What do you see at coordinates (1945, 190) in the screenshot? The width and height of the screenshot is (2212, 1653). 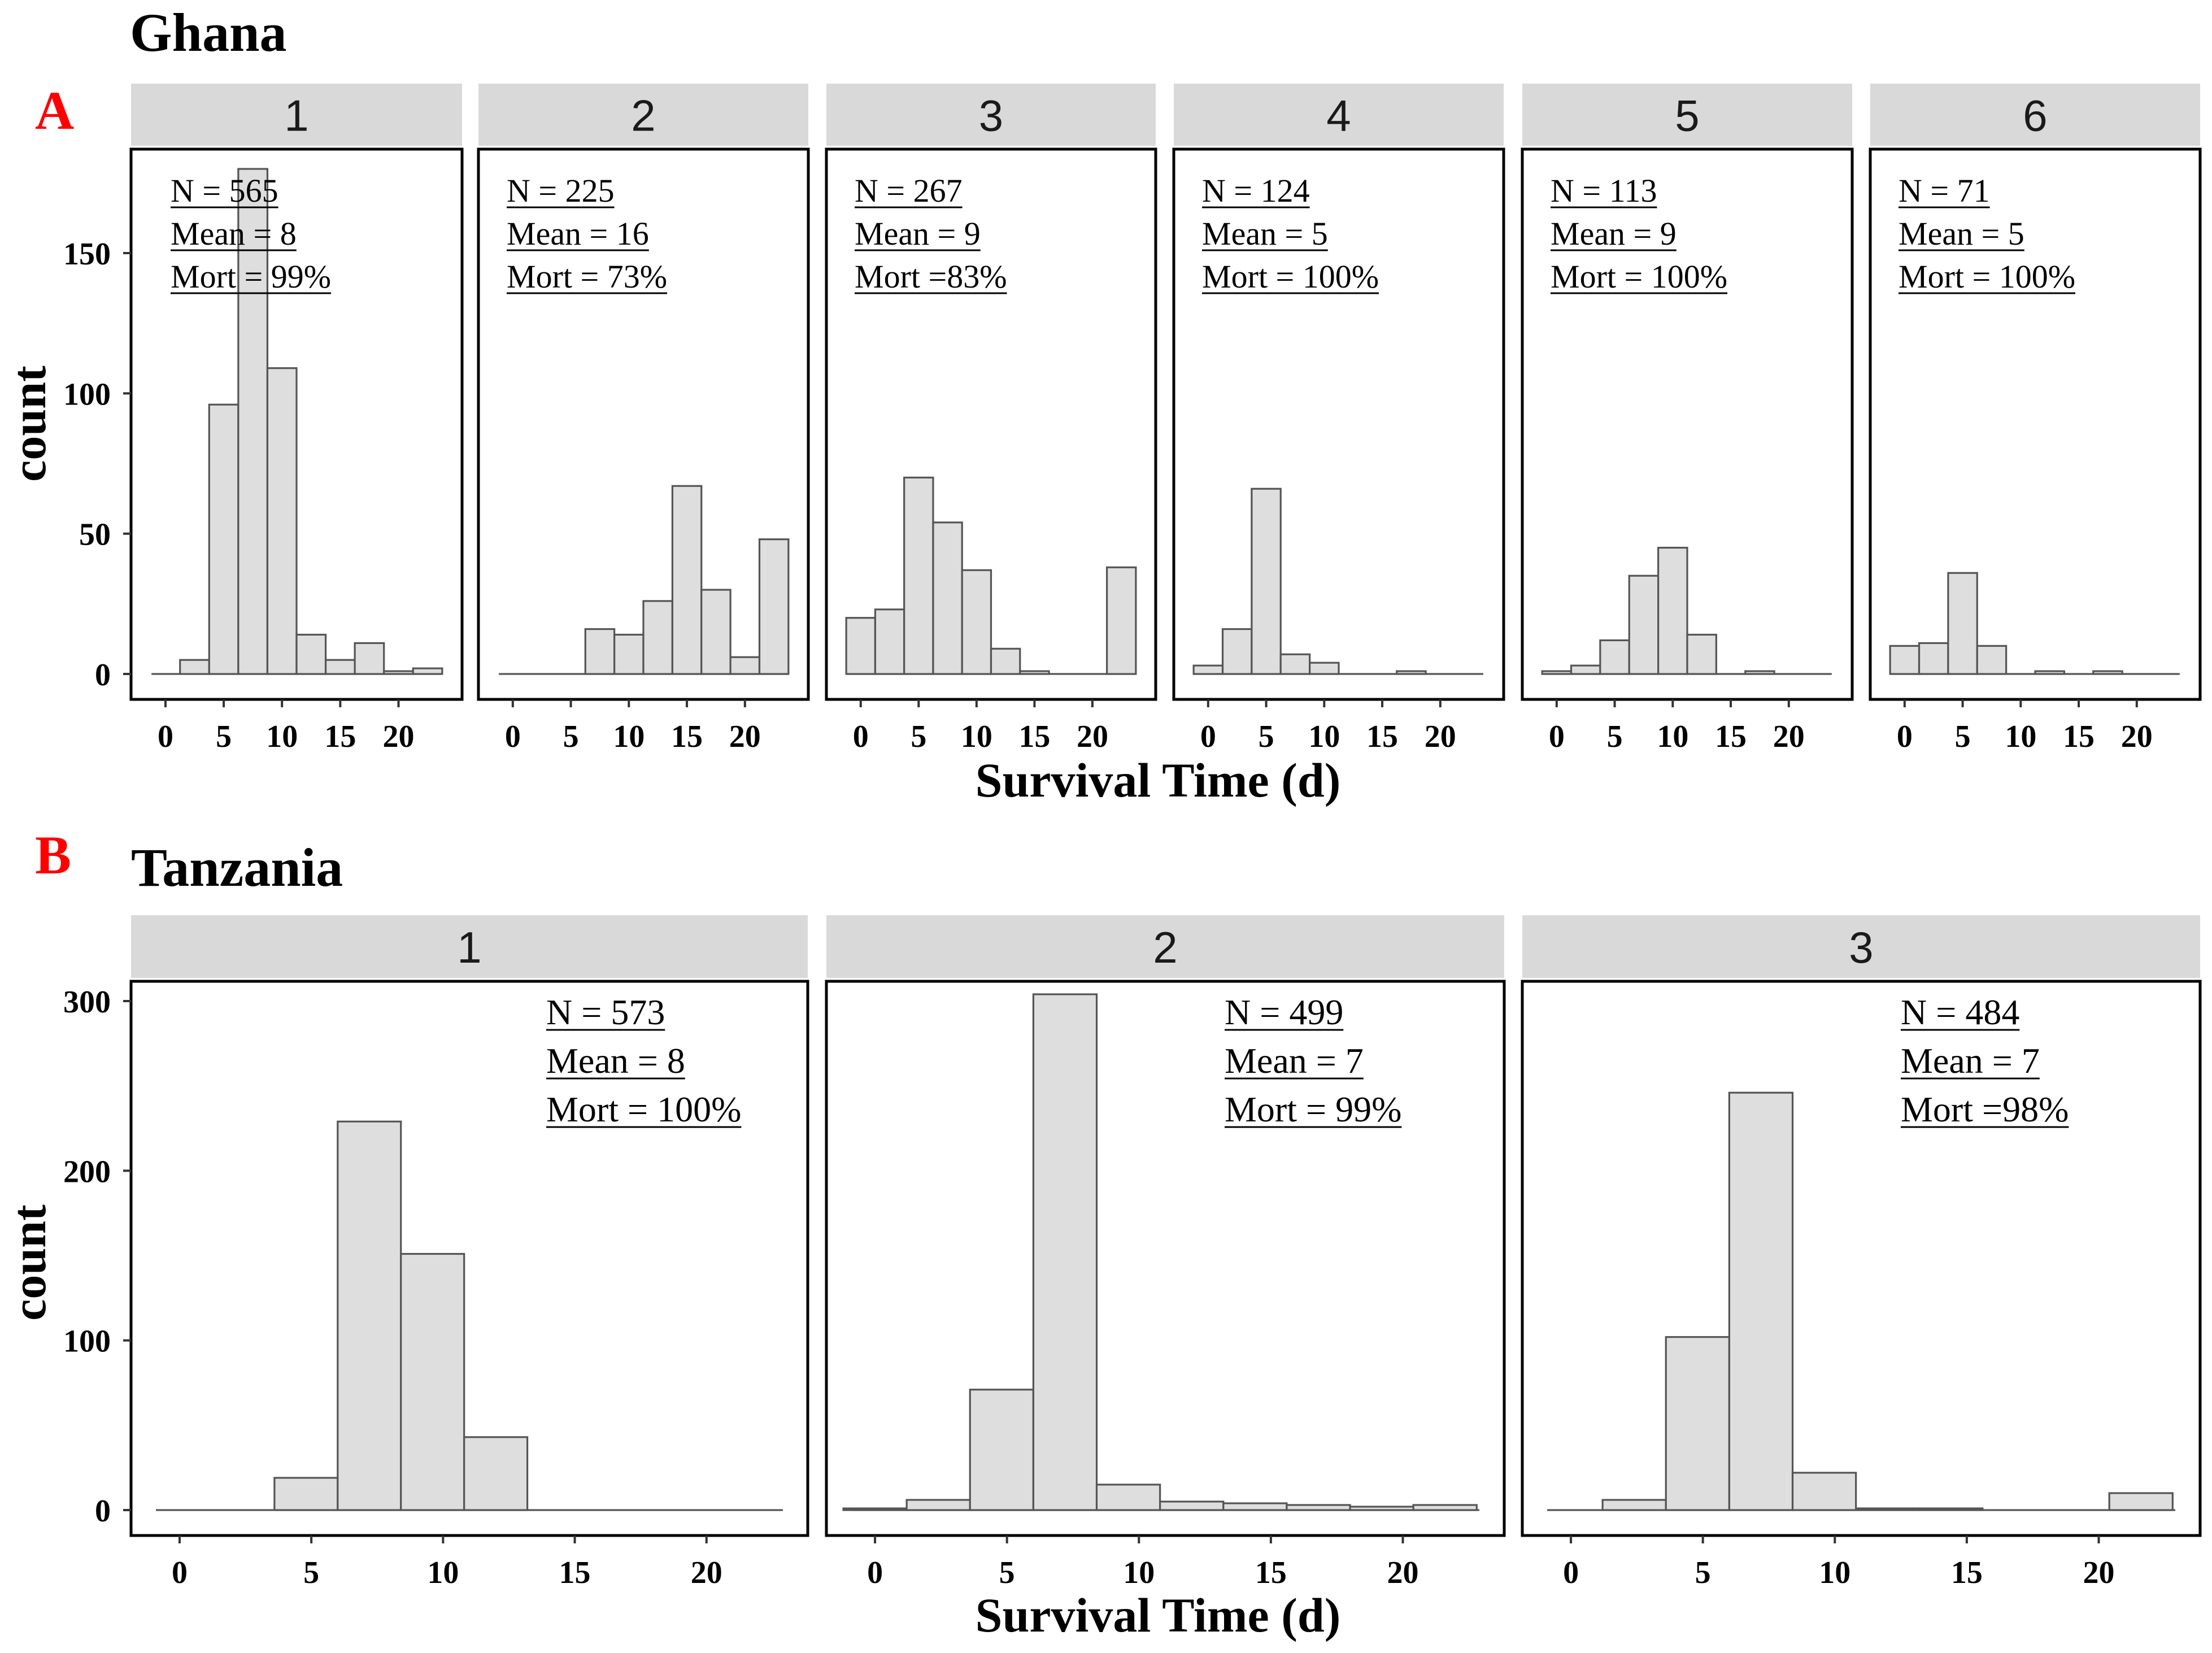 I see `facet-stat-text: N = 71` at bounding box center [1945, 190].